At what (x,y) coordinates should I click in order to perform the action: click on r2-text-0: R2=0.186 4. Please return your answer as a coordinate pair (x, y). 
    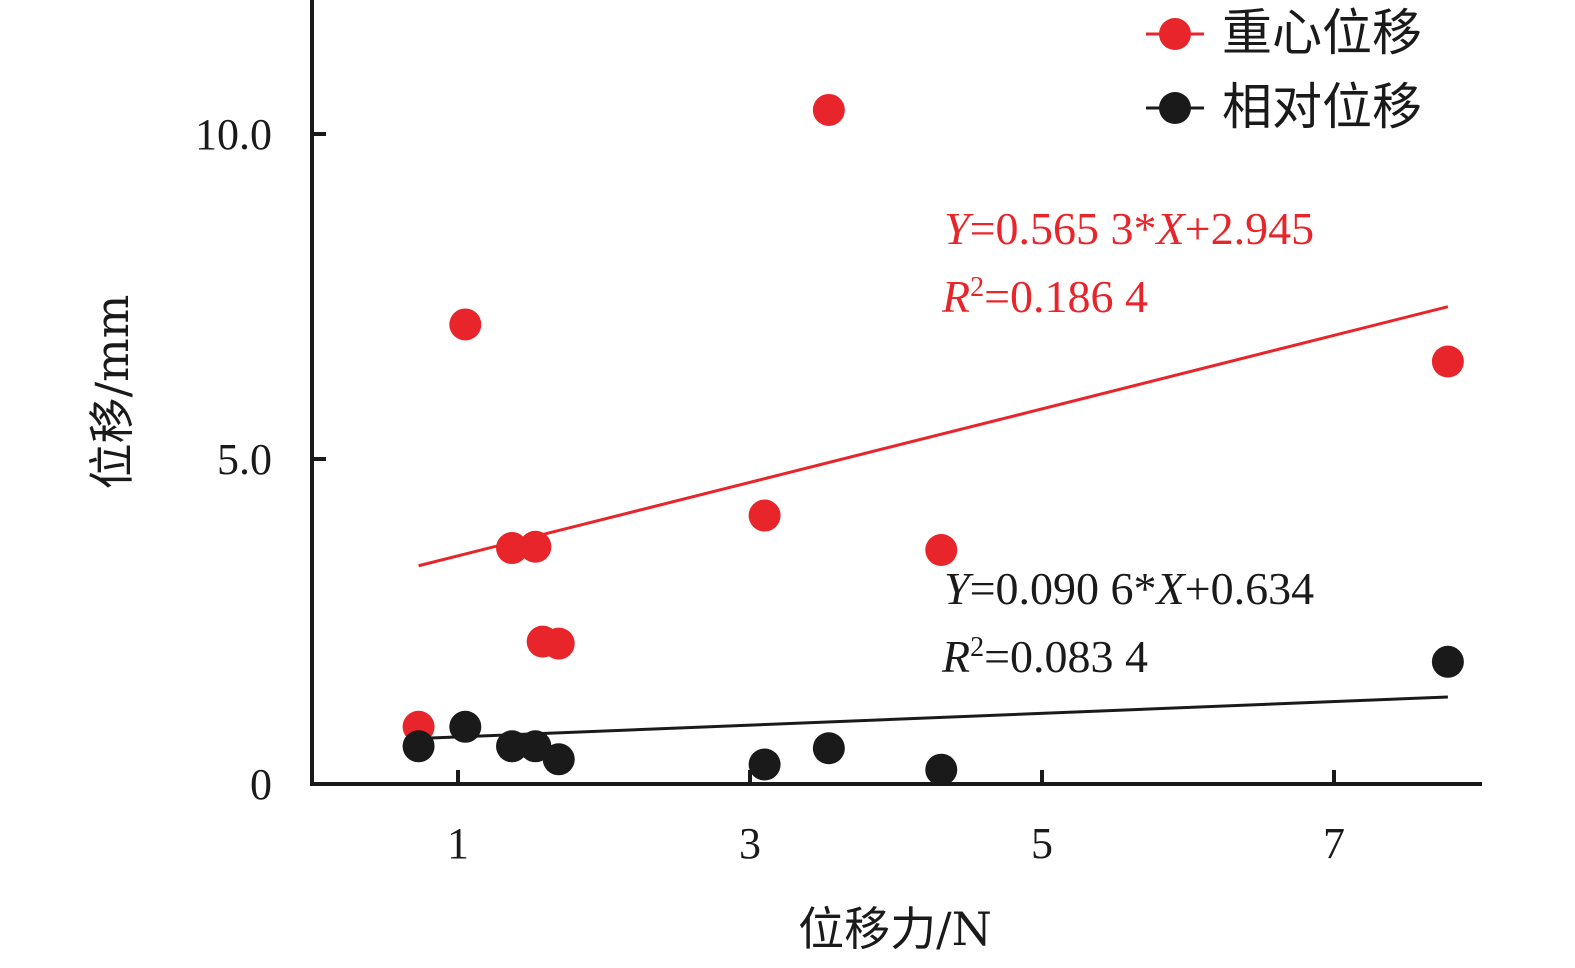
    Looking at the image, I should click on (1044, 296).